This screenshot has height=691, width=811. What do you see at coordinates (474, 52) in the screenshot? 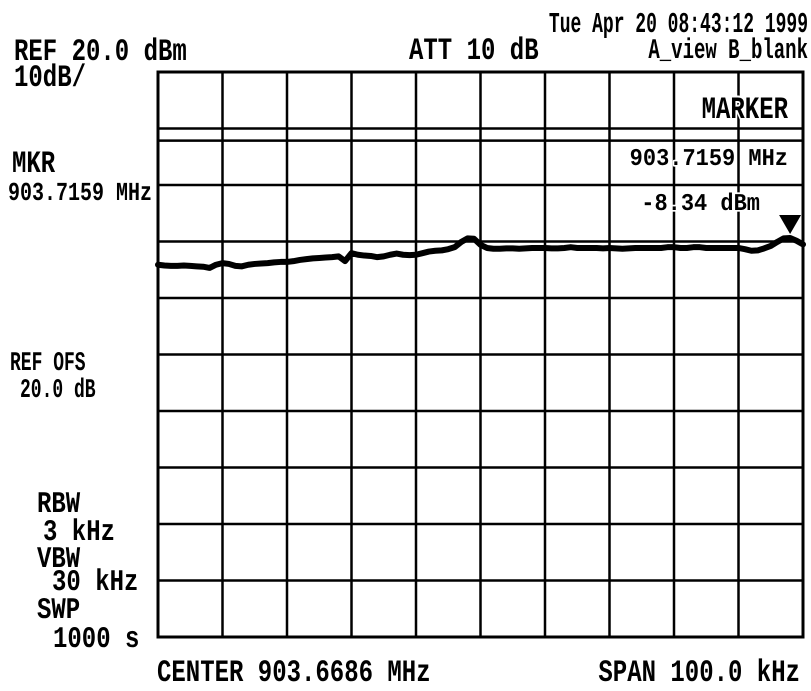
I see `text: ATT 10 dB` at bounding box center [474, 52].